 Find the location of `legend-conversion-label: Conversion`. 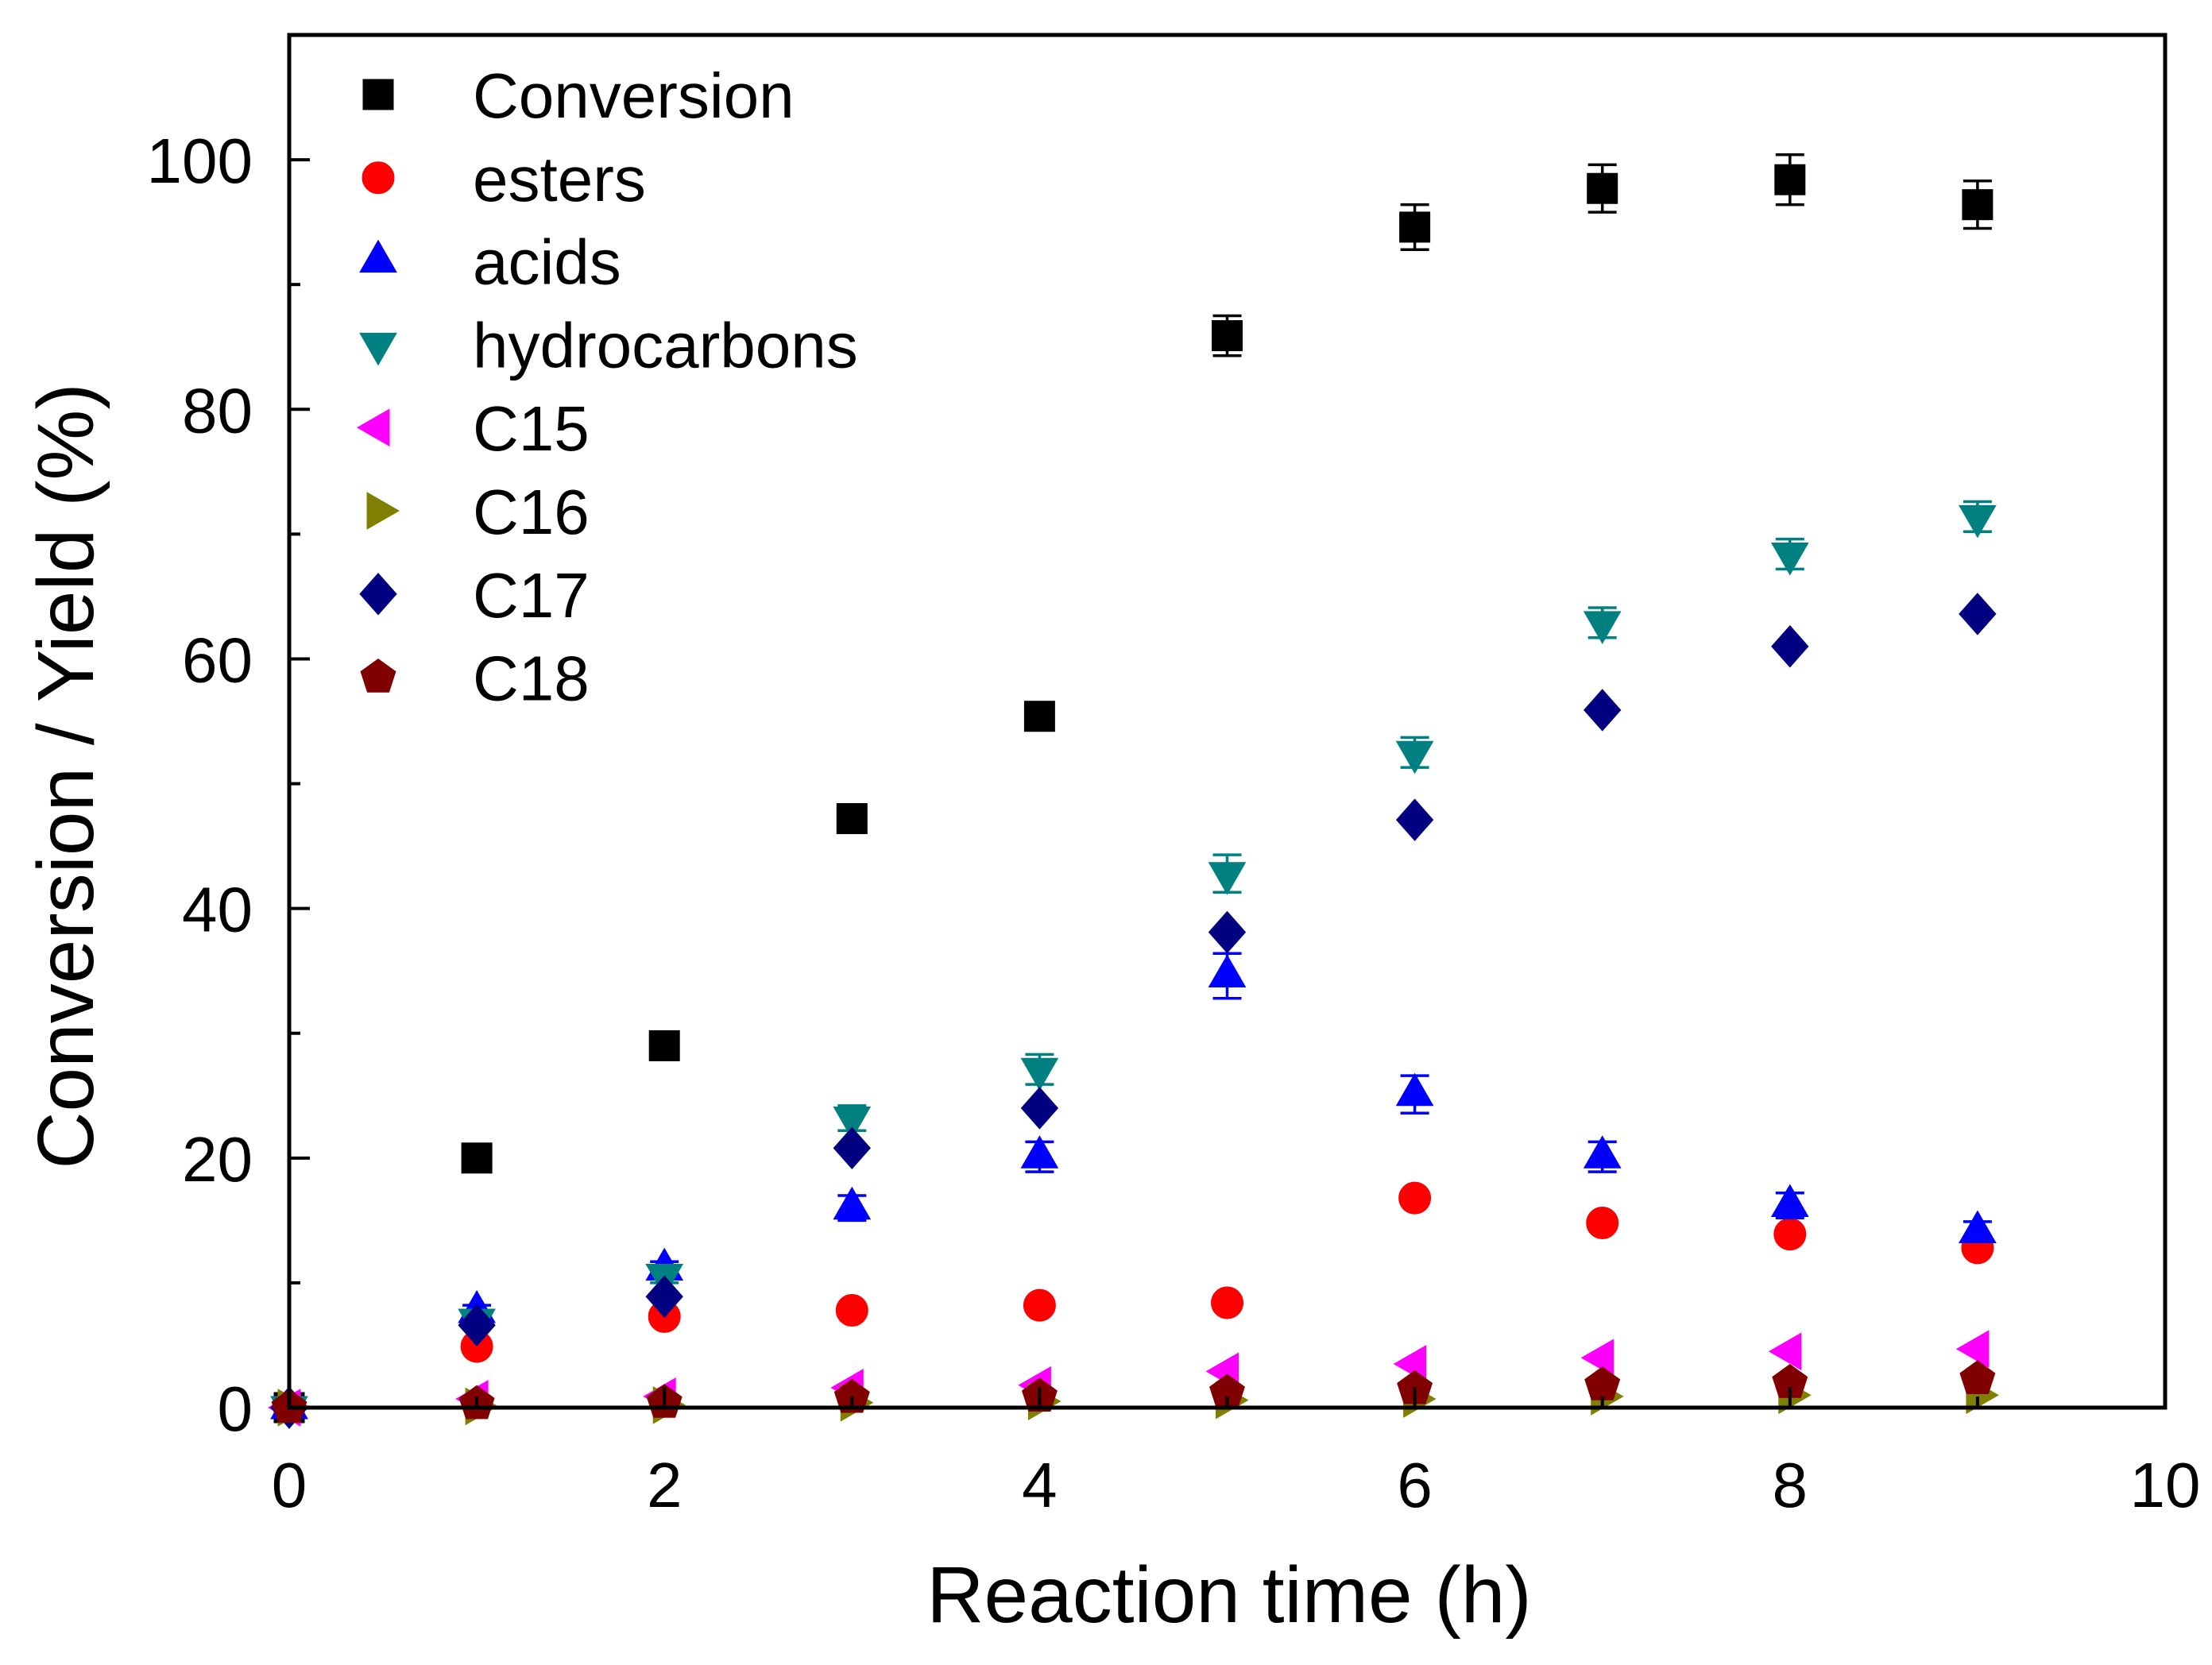

legend-conversion-label: Conversion is located at coordinates (634, 95).